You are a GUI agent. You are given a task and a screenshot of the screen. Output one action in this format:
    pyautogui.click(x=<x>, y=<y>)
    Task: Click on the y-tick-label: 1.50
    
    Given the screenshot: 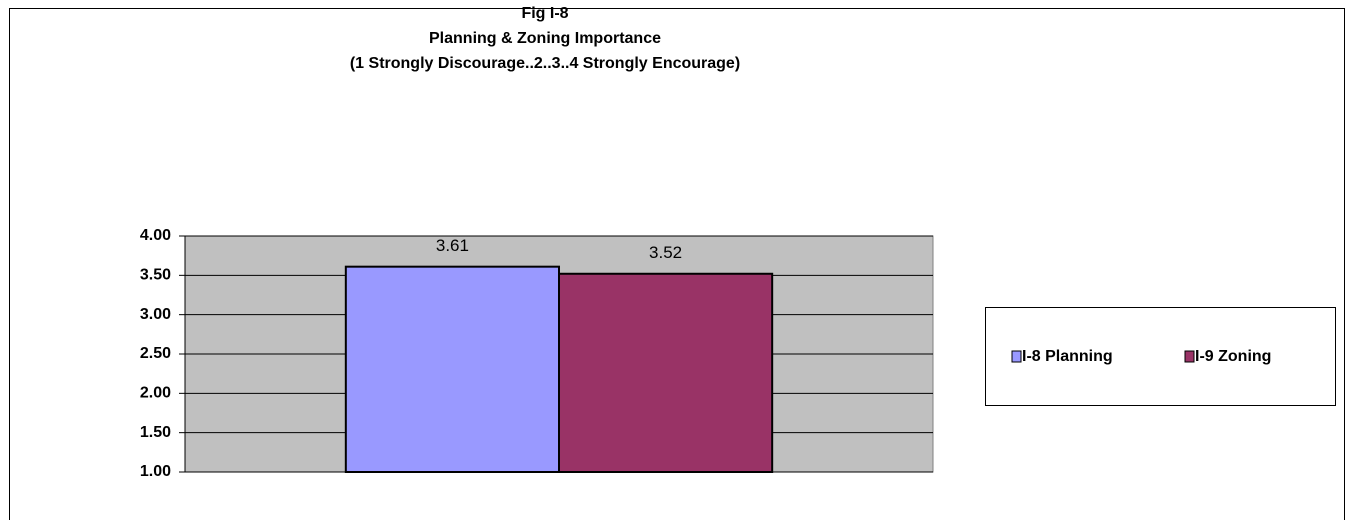 What is the action you would take?
    pyautogui.click(x=155, y=432)
    